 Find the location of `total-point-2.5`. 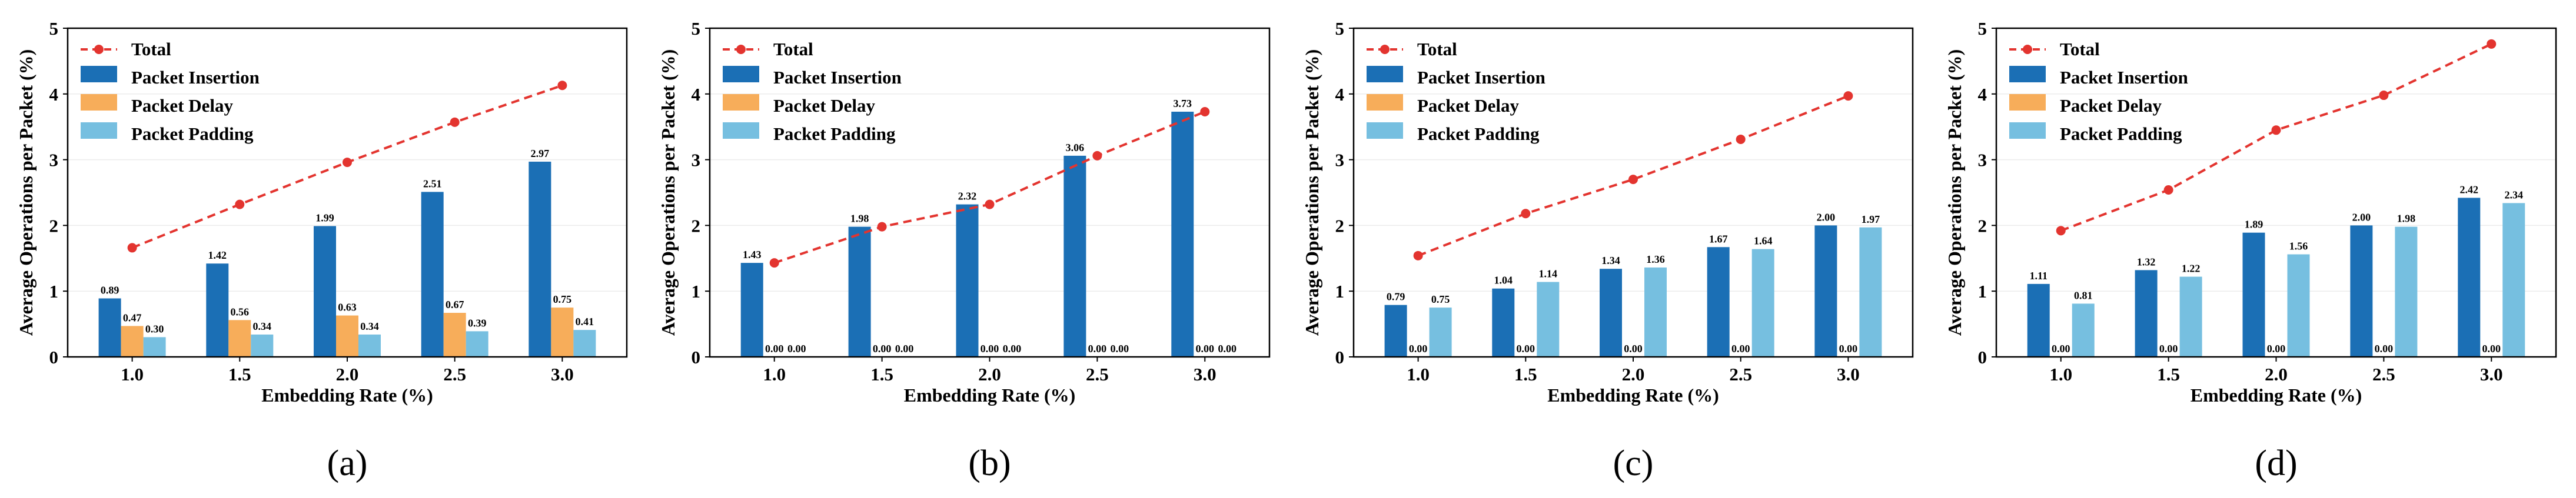

total-point-2.5 is located at coordinates (1741, 139).